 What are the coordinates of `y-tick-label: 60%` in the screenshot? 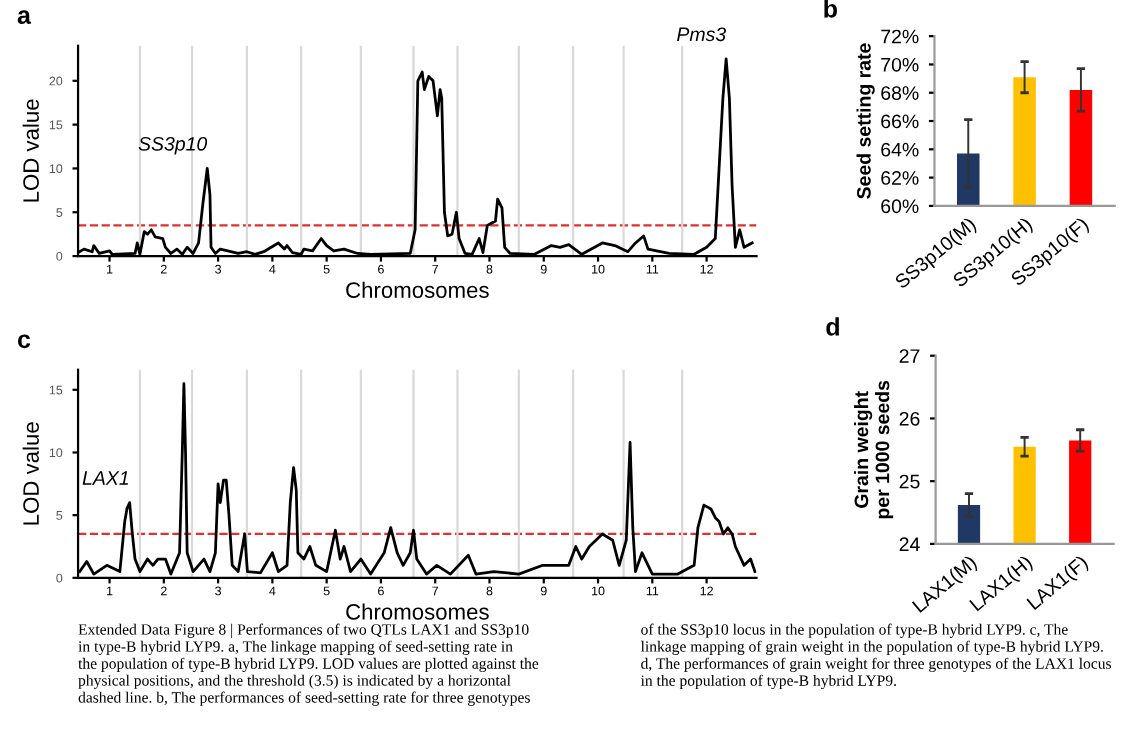 It's located at (900, 206).